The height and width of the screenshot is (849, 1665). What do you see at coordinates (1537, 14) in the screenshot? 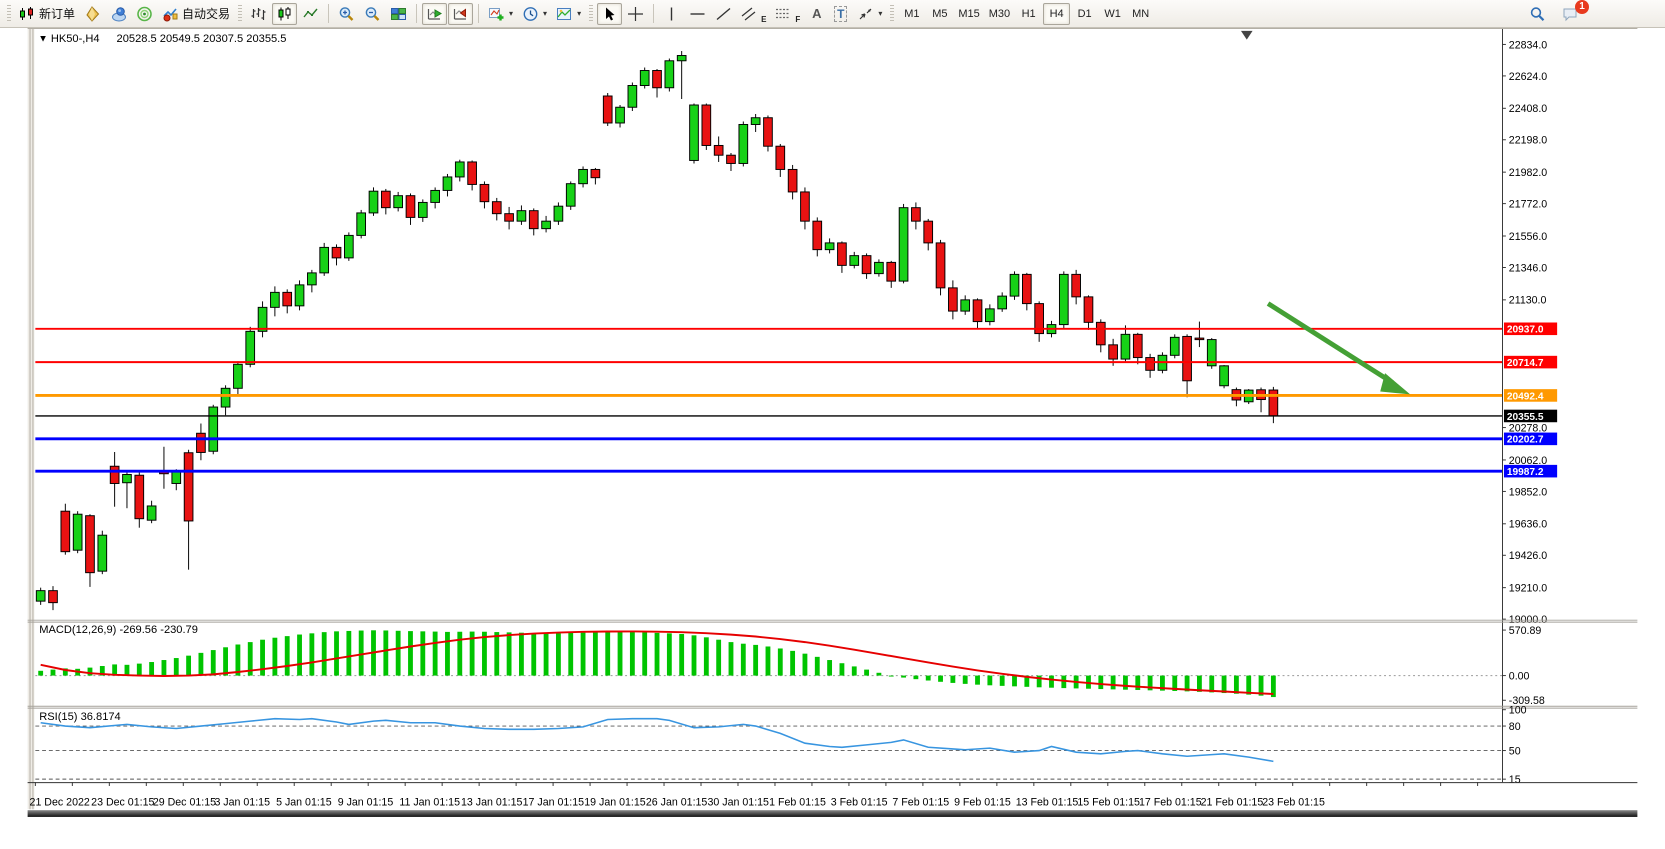
I see `search-button` at bounding box center [1537, 14].